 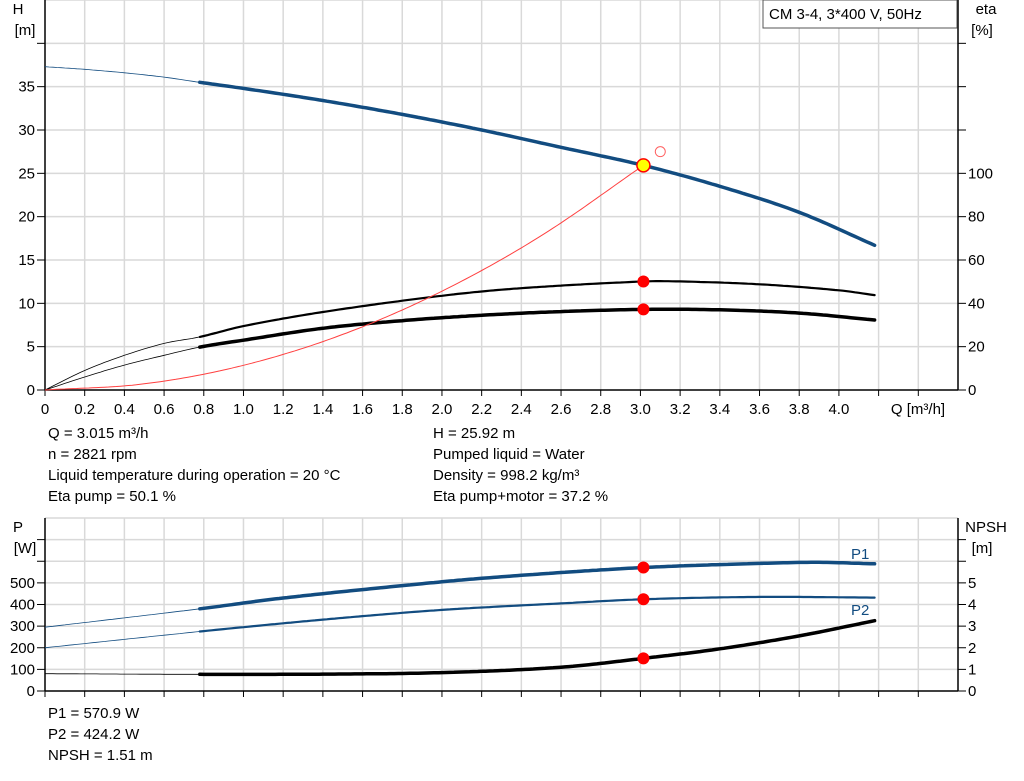 What do you see at coordinates (982, 548) in the screenshot?
I see `y-axis-unit-right: [m]` at bounding box center [982, 548].